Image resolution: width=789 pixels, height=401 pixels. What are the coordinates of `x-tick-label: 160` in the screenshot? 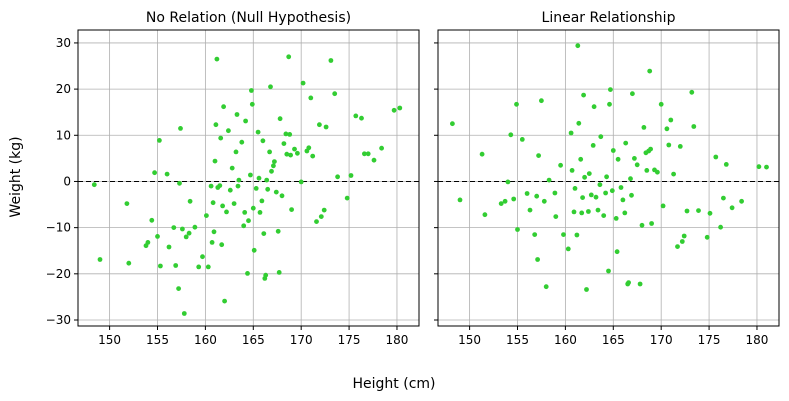 It's located at (565, 340).